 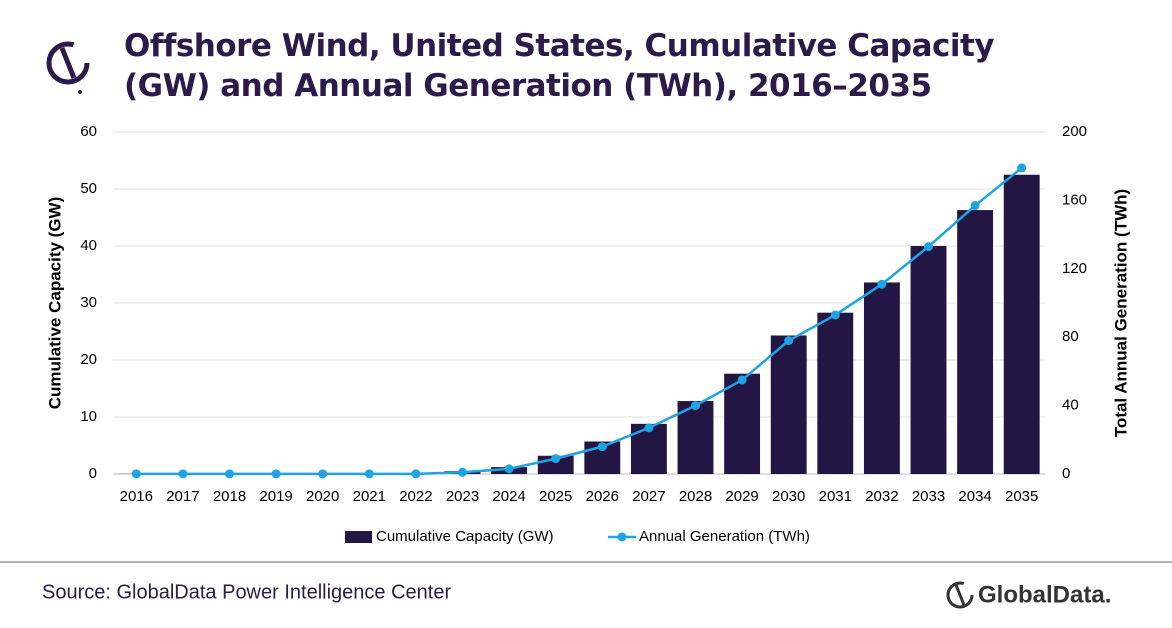 I want to click on y2-tick-label: 0, so click(x=1066, y=473).